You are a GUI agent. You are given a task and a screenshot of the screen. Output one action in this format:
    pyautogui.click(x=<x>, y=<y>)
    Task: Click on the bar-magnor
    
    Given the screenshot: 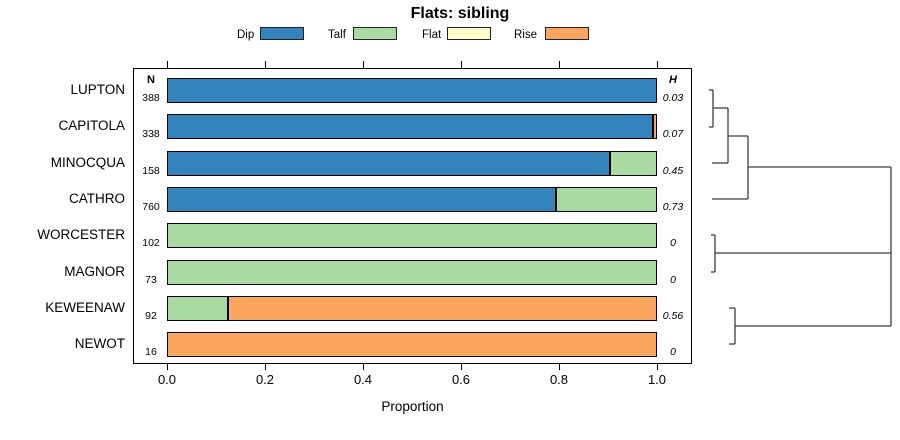 What is the action you would take?
    pyautogui.click(x=412, y=272)
    